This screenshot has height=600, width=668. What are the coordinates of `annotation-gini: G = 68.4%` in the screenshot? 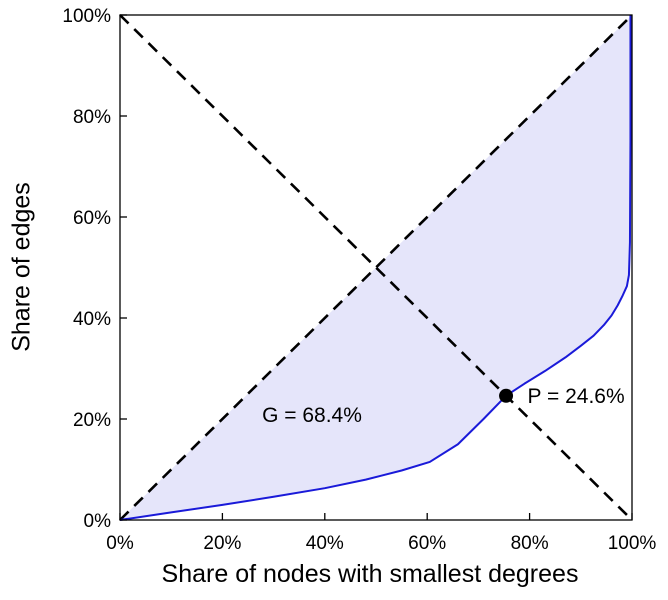 It's located at (312, 415).